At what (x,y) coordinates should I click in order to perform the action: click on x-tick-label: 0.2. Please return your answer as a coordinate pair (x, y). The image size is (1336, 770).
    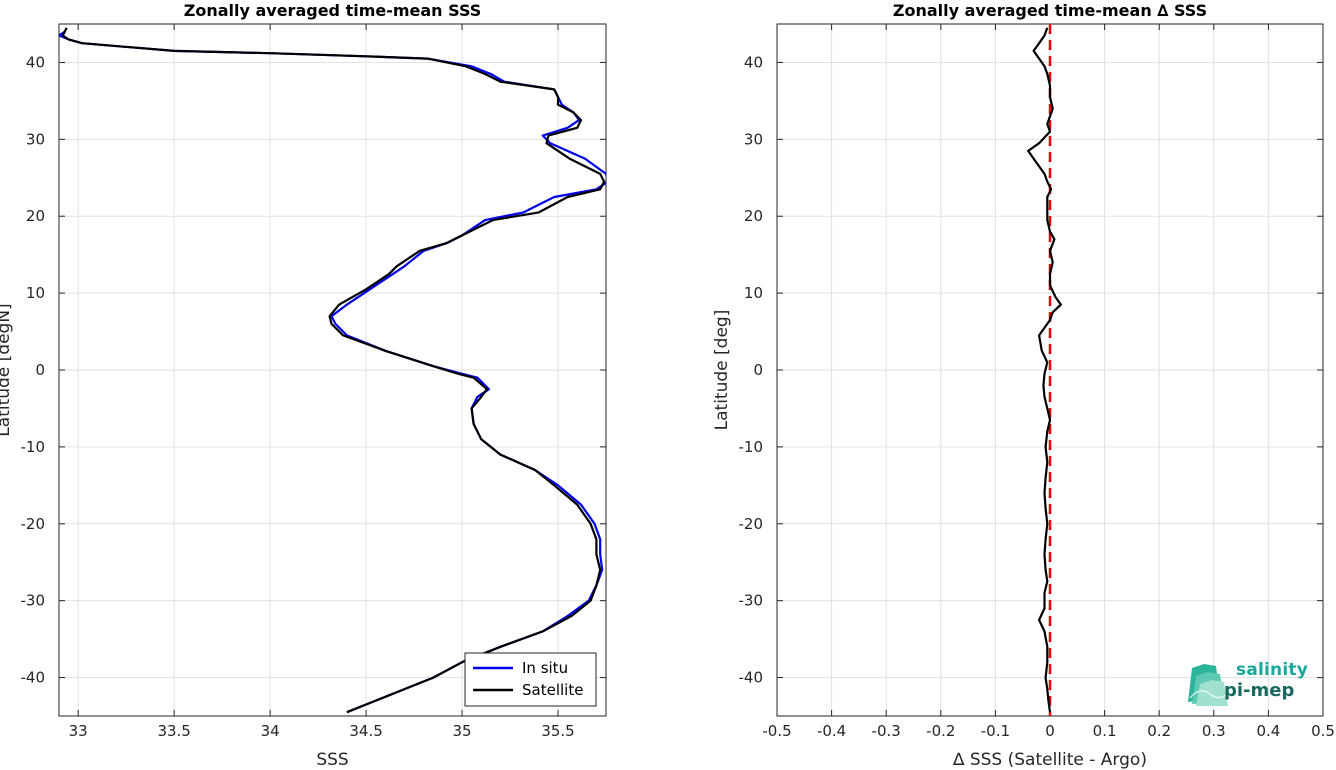
    Looking at the image, I should click on (1159, 731).